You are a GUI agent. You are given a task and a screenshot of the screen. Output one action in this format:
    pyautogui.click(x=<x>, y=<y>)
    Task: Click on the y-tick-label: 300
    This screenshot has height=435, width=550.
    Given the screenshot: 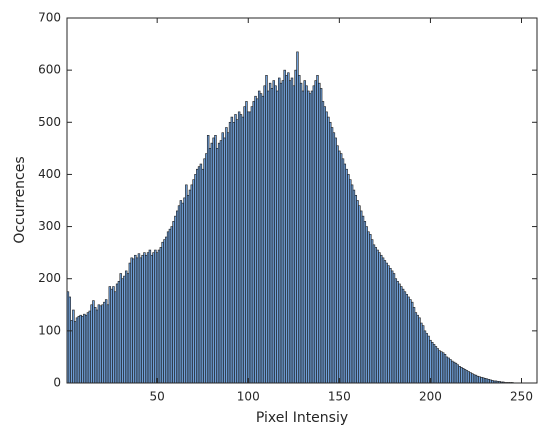 What is the action you would take?
    pyautogui.click(x=49, y=226)
    